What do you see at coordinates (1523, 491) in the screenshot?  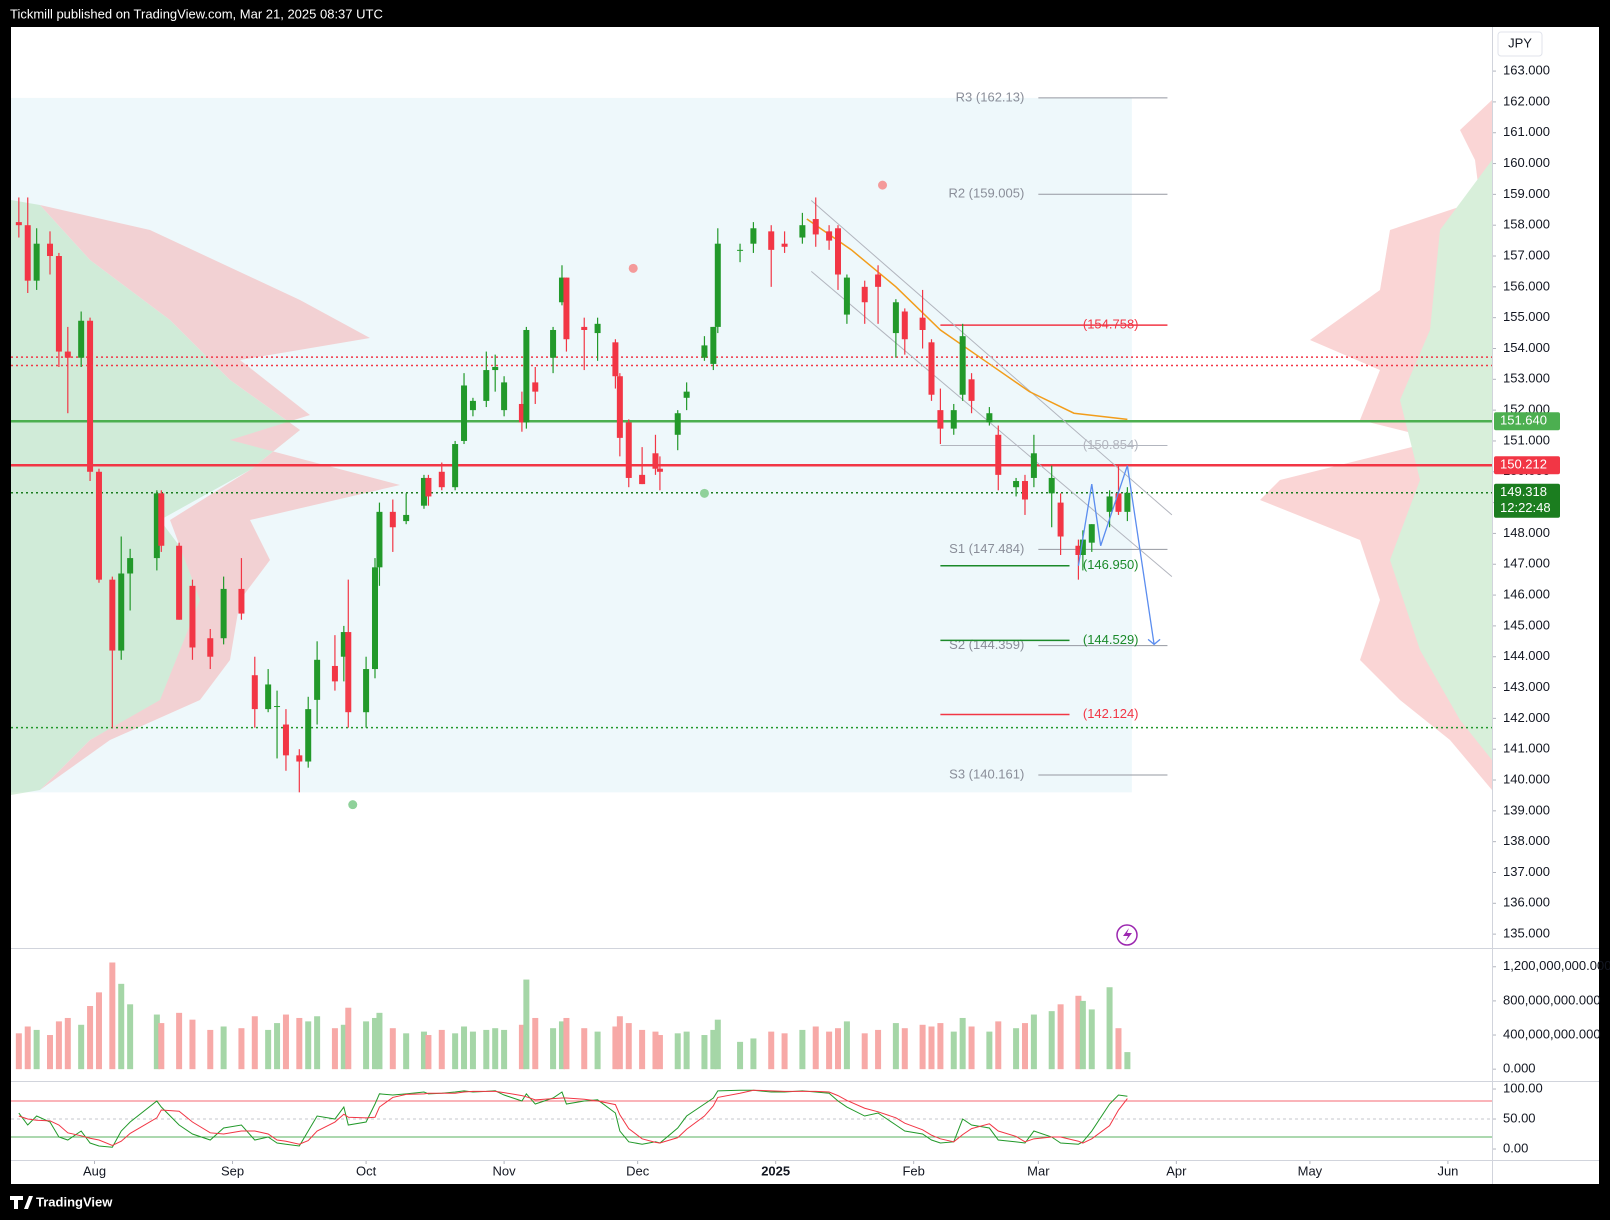 I see `price-badge-label: 149.318` at bounding box center [1523, 491].